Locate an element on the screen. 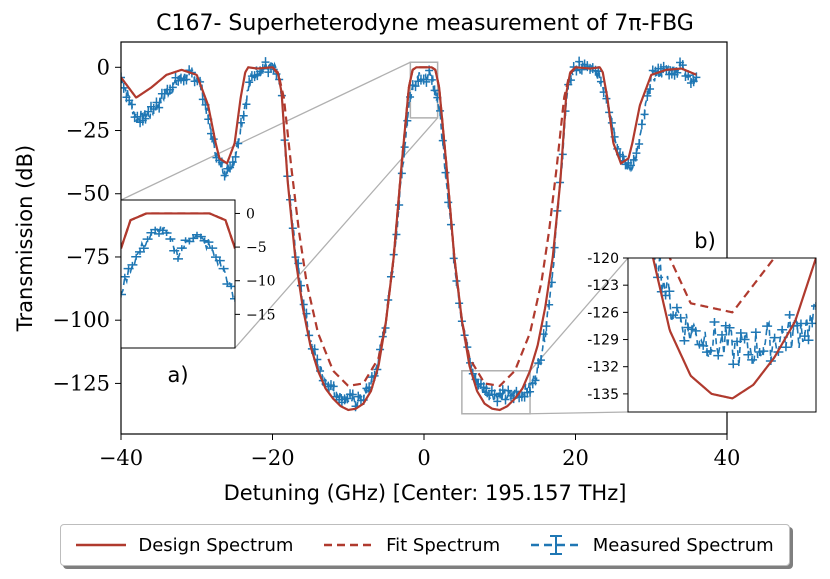 Image resolution: width=830 pixels, height=579 pixels. x-tick-label: −20 is located at coordinates (272, 458).